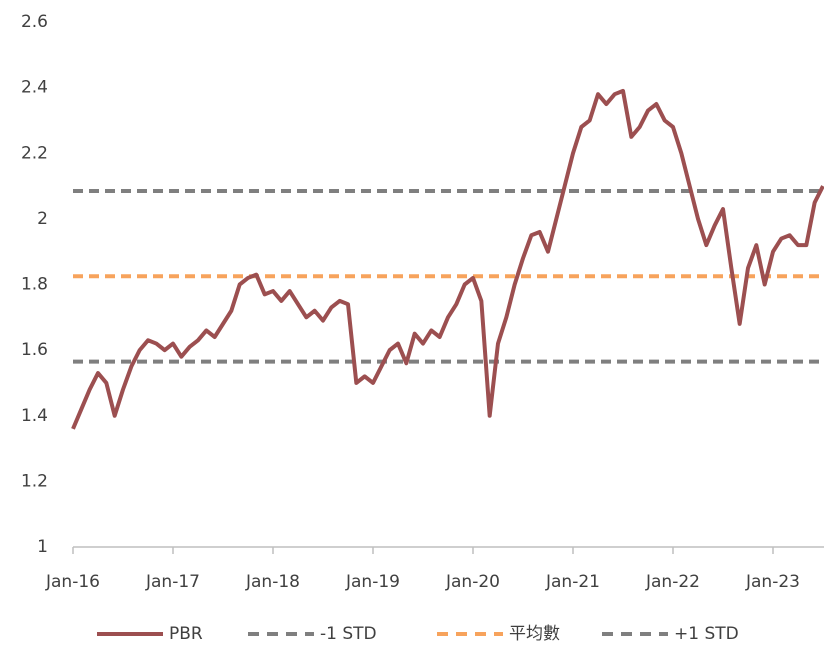 Image resolution: width=824 pixels, height=646 pixels. Describe the element at coordinates (72, 582) in the screenshot. I see `x-tick-label: Jan-16` at that location.